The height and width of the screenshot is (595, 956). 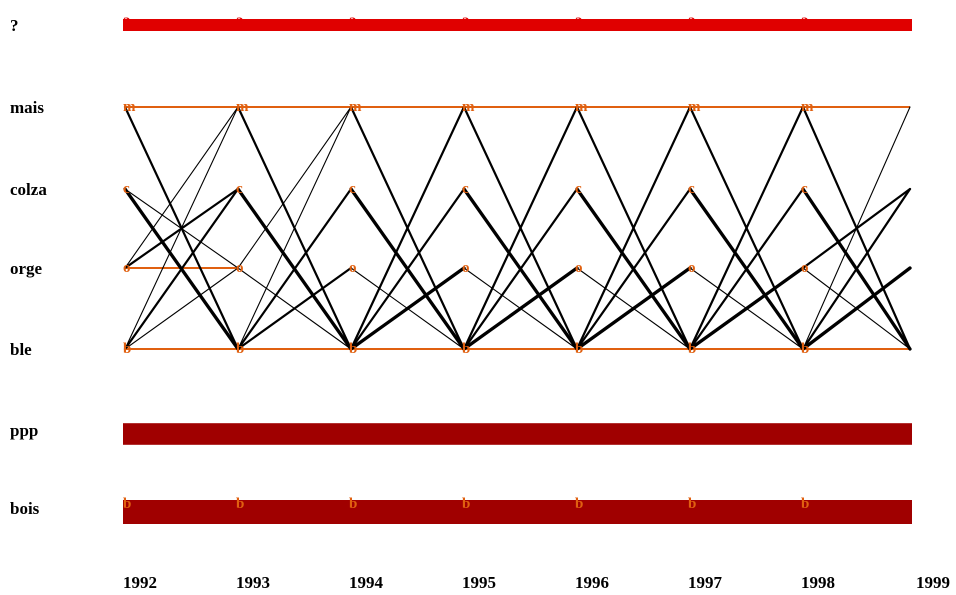 What do you see at coordinates (28, 189) in the screenshot?
I see `row-label-colza: colza` at bounding box center [28, 189].